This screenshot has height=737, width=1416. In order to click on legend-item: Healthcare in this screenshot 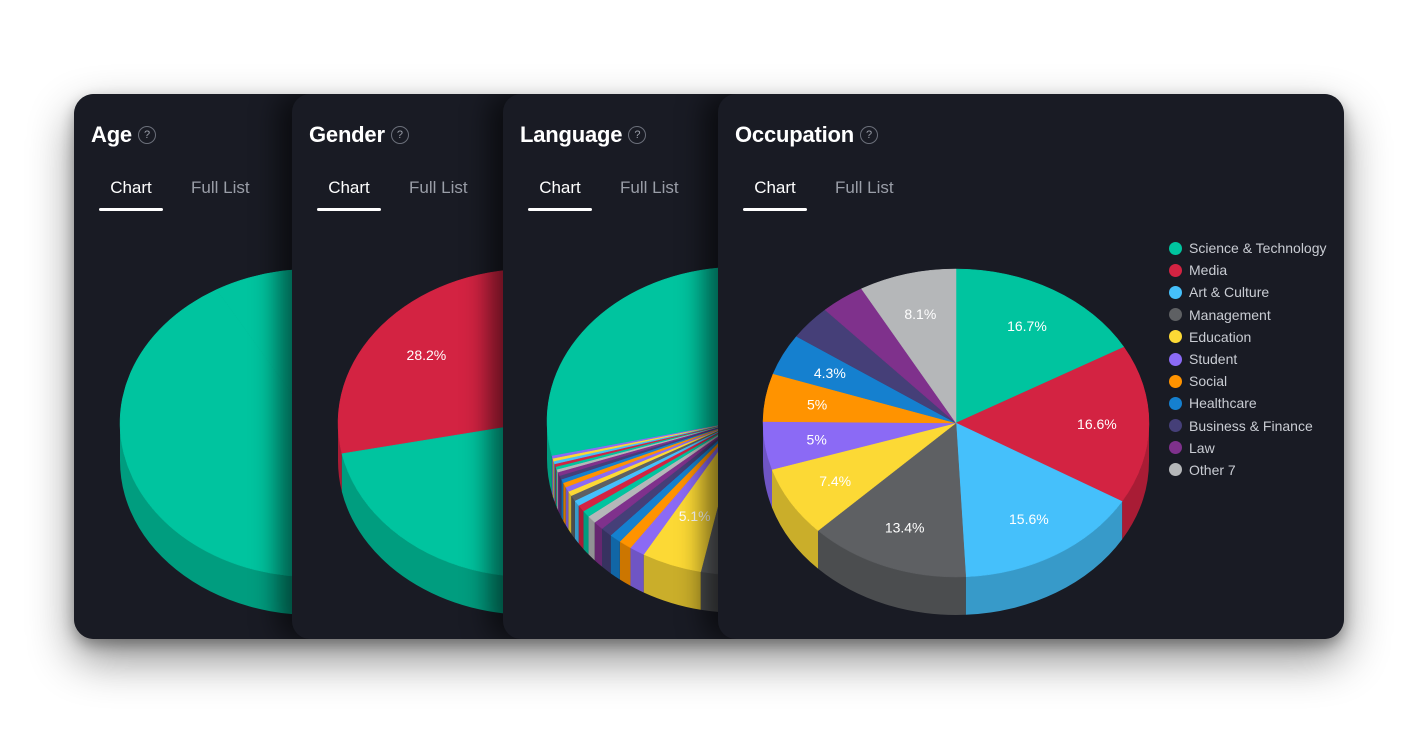, I will do `click(1248, 403)`.